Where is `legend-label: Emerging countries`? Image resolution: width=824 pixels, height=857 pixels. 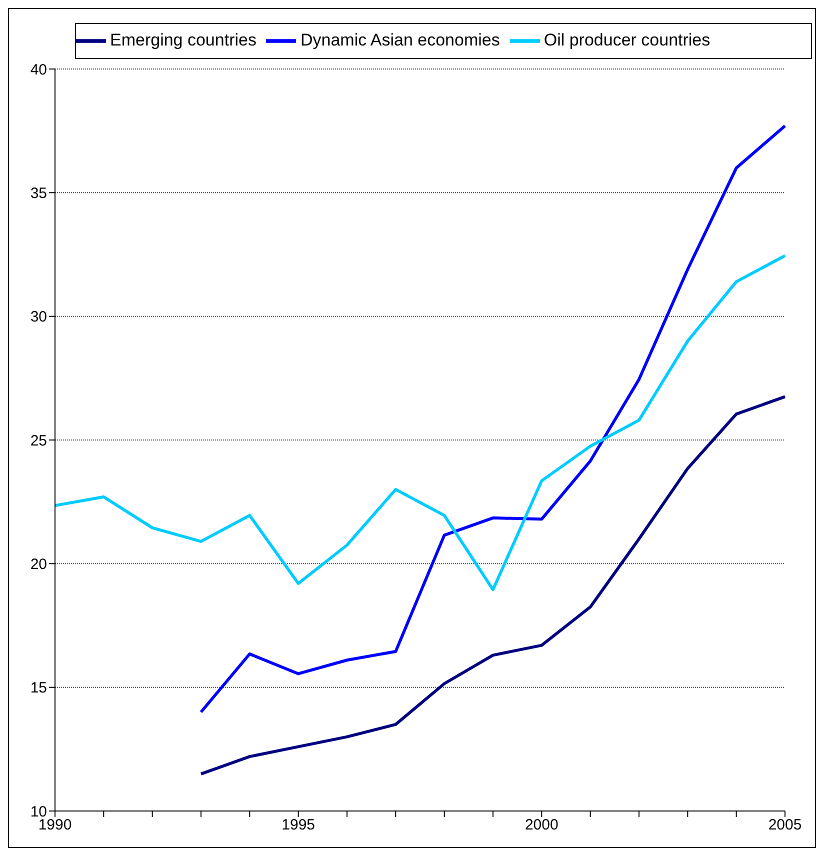
legend-label: Emerging countries is located at coordinates (183, 40).